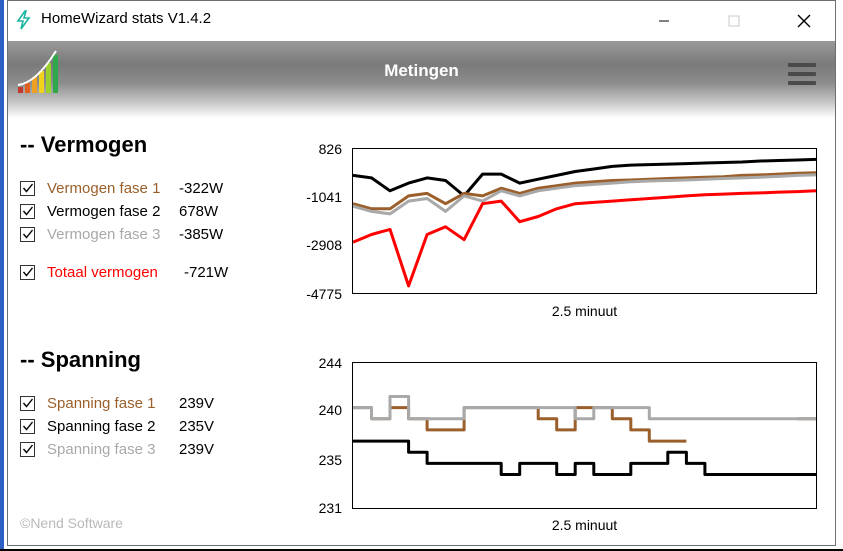  I want to click on spanning-fase-3-label: Spanning fase 3, so click(101, 449).